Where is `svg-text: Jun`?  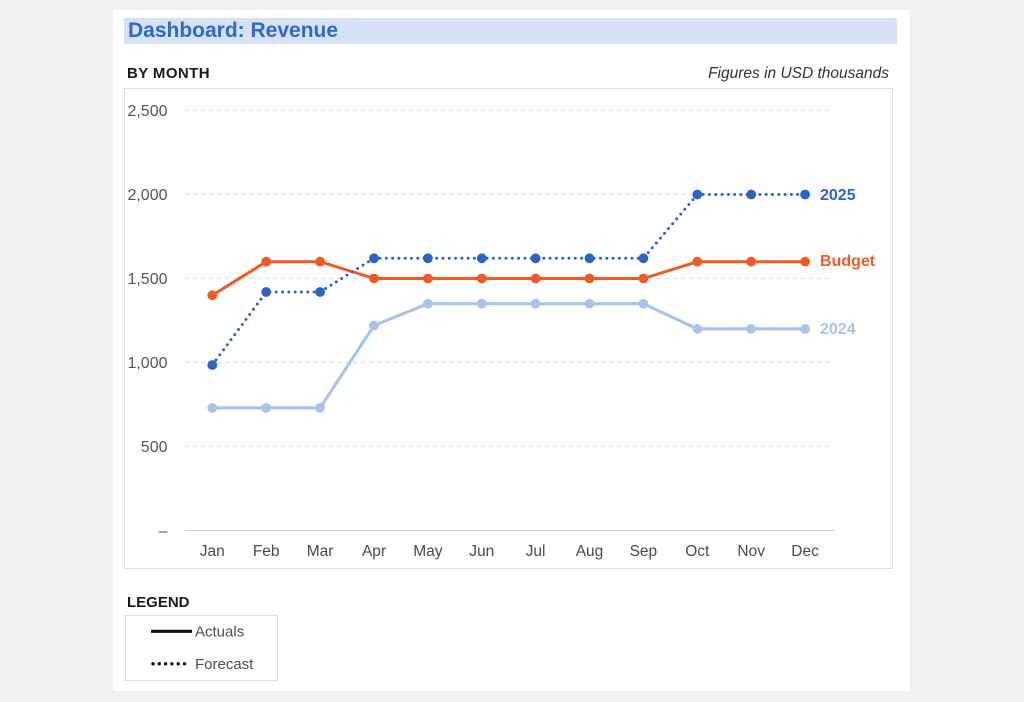 svg-text: Jun is located at coordinates (481, 551).